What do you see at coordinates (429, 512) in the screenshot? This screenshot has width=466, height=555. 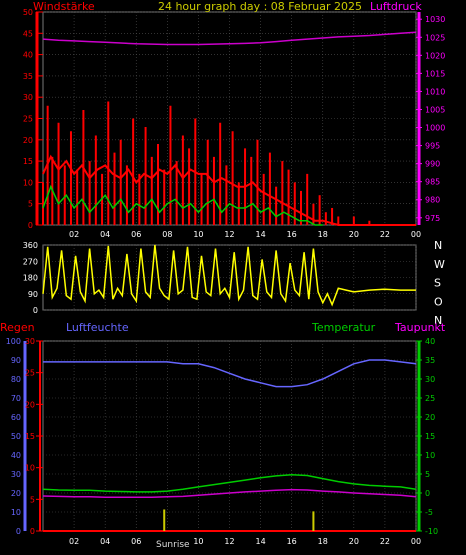 I see `tick-label: -5` at bounding box center [429, 512].